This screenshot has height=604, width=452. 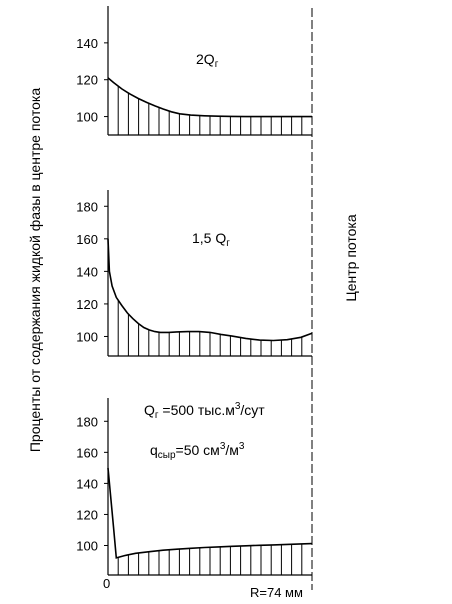 What do you see at coordinates (157, 415) in the screenshot?
I see `ann1-sub: г` at bounding box center [157, 415].